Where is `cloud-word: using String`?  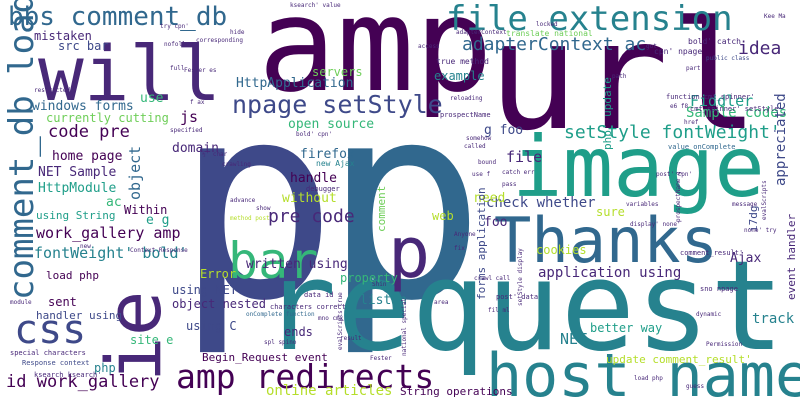
cloud-word: using String is located at coordinates (76, 215).